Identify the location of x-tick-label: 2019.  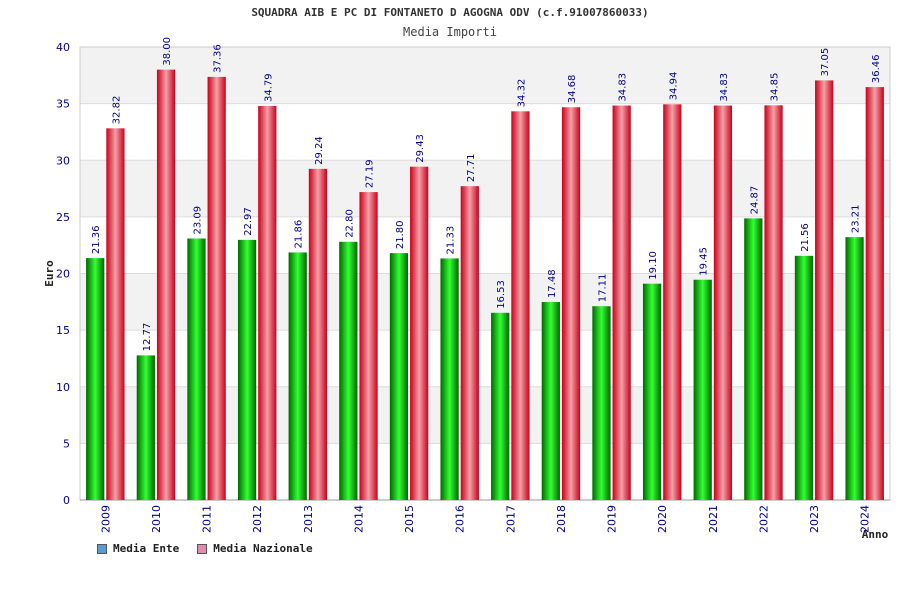
(612, 519).